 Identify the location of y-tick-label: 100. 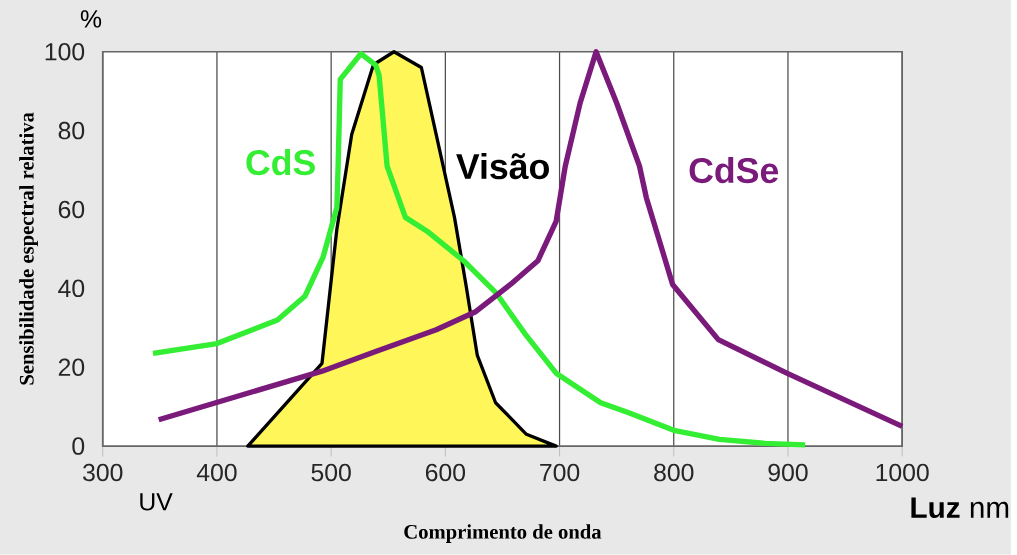
(65, 52).